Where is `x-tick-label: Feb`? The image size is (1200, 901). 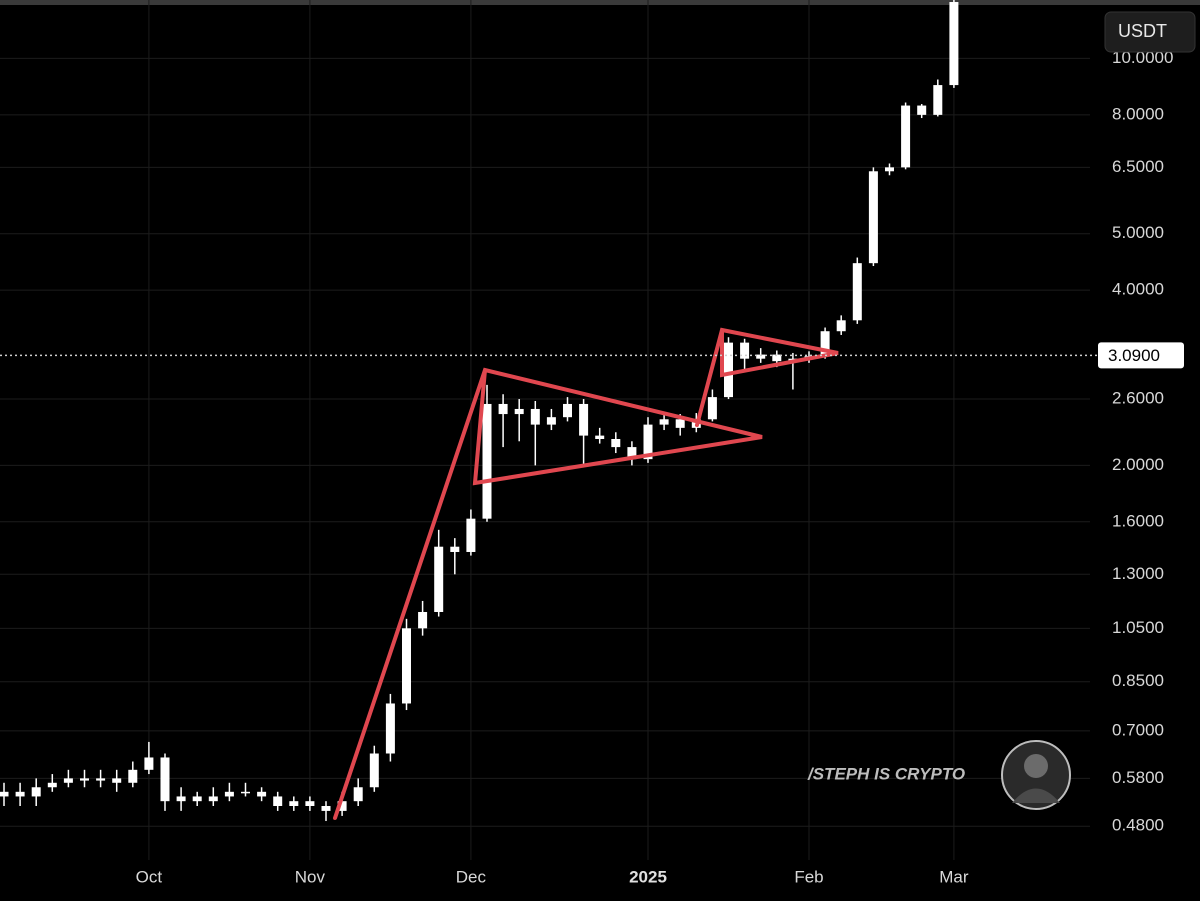 x-tick-label: Feb is located at coordinates (808, 876).